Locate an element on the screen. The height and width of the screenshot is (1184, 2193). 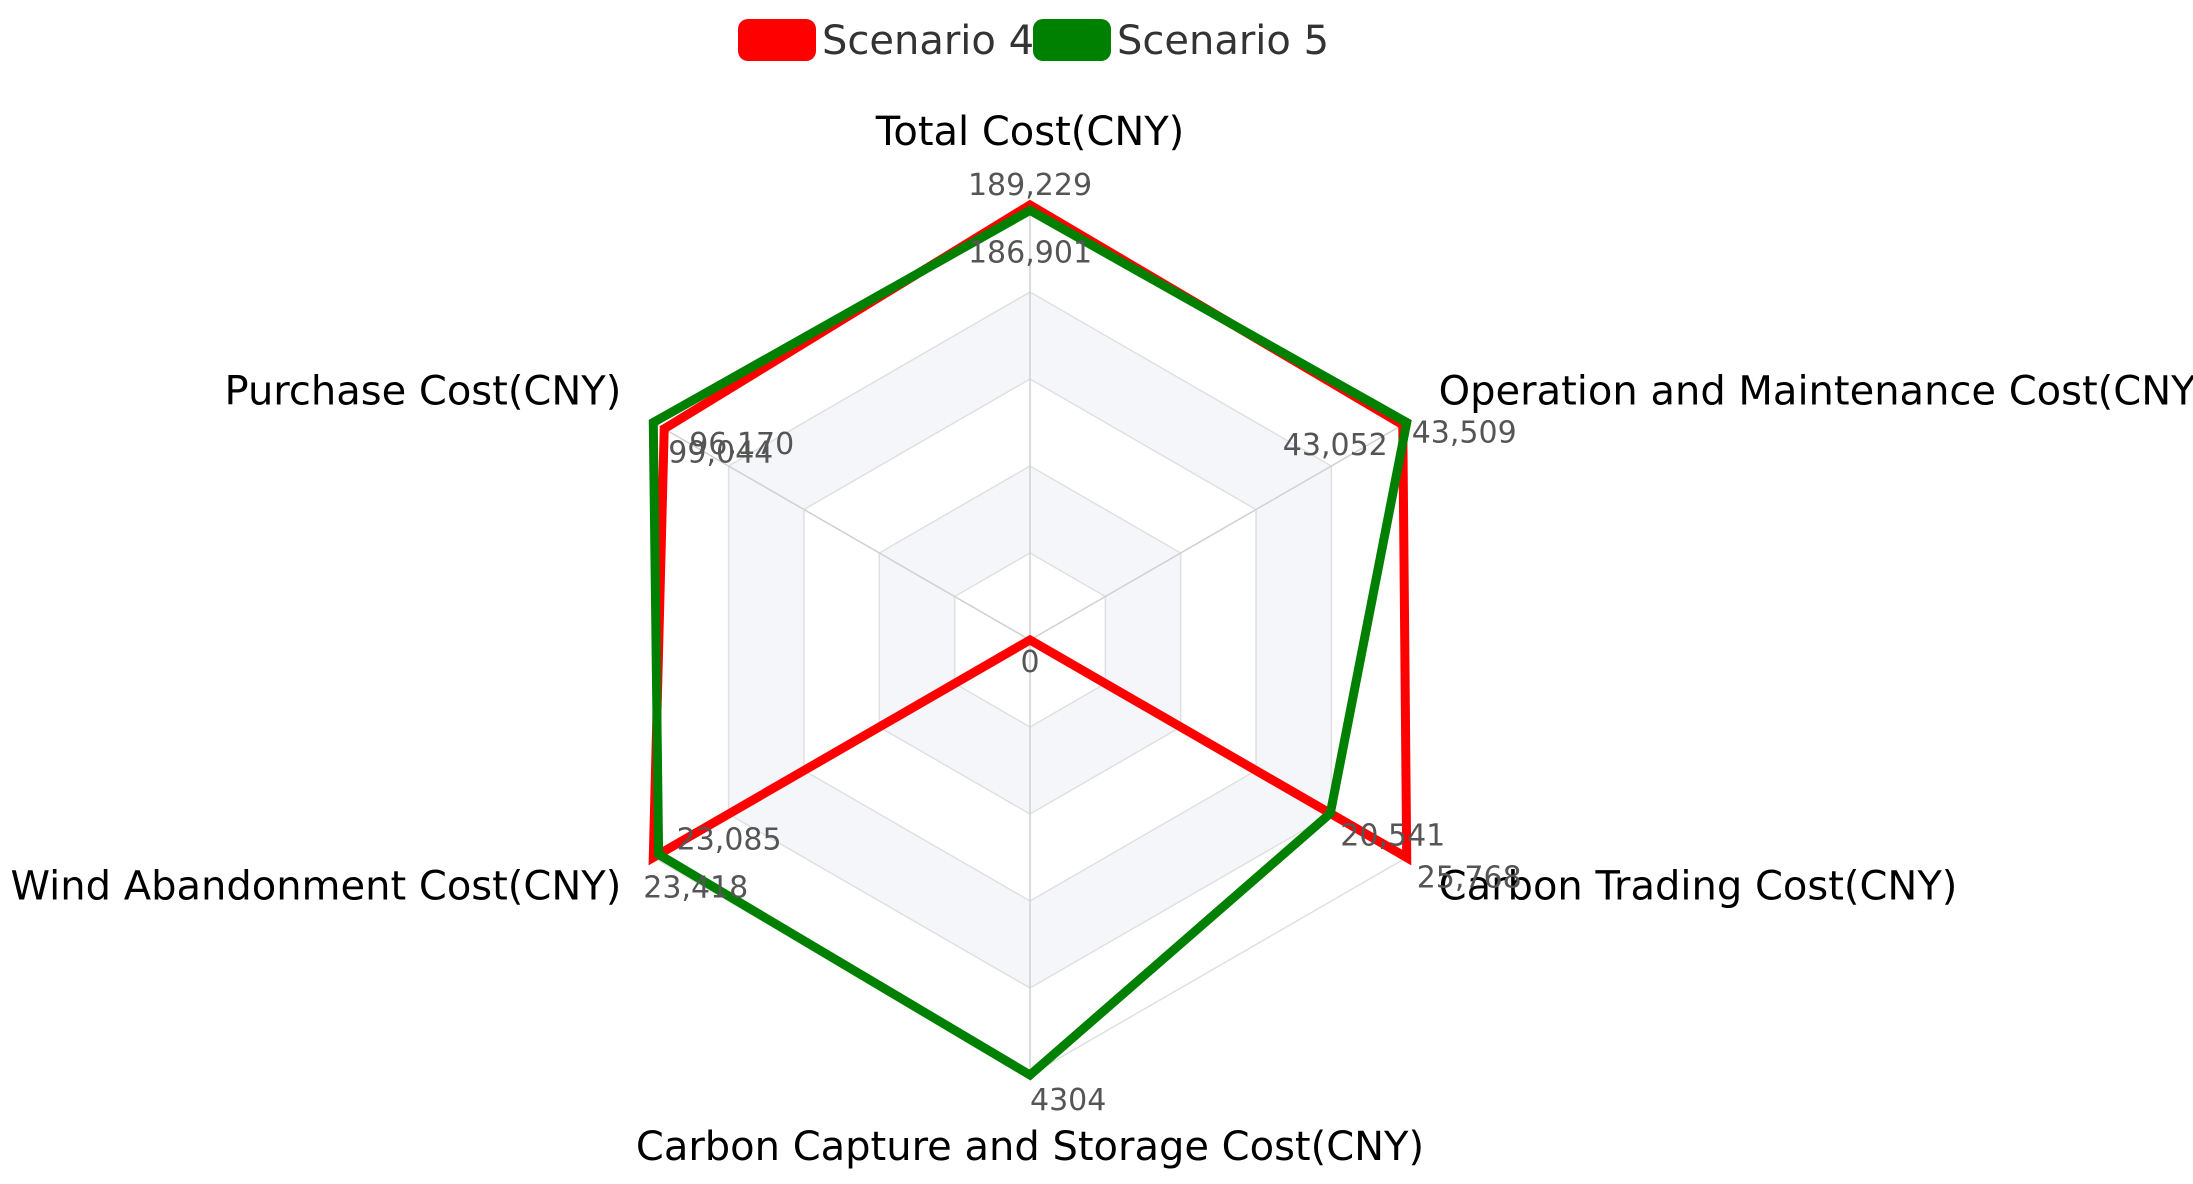
data-label: 99,044 is located at coordinates (720, 453).